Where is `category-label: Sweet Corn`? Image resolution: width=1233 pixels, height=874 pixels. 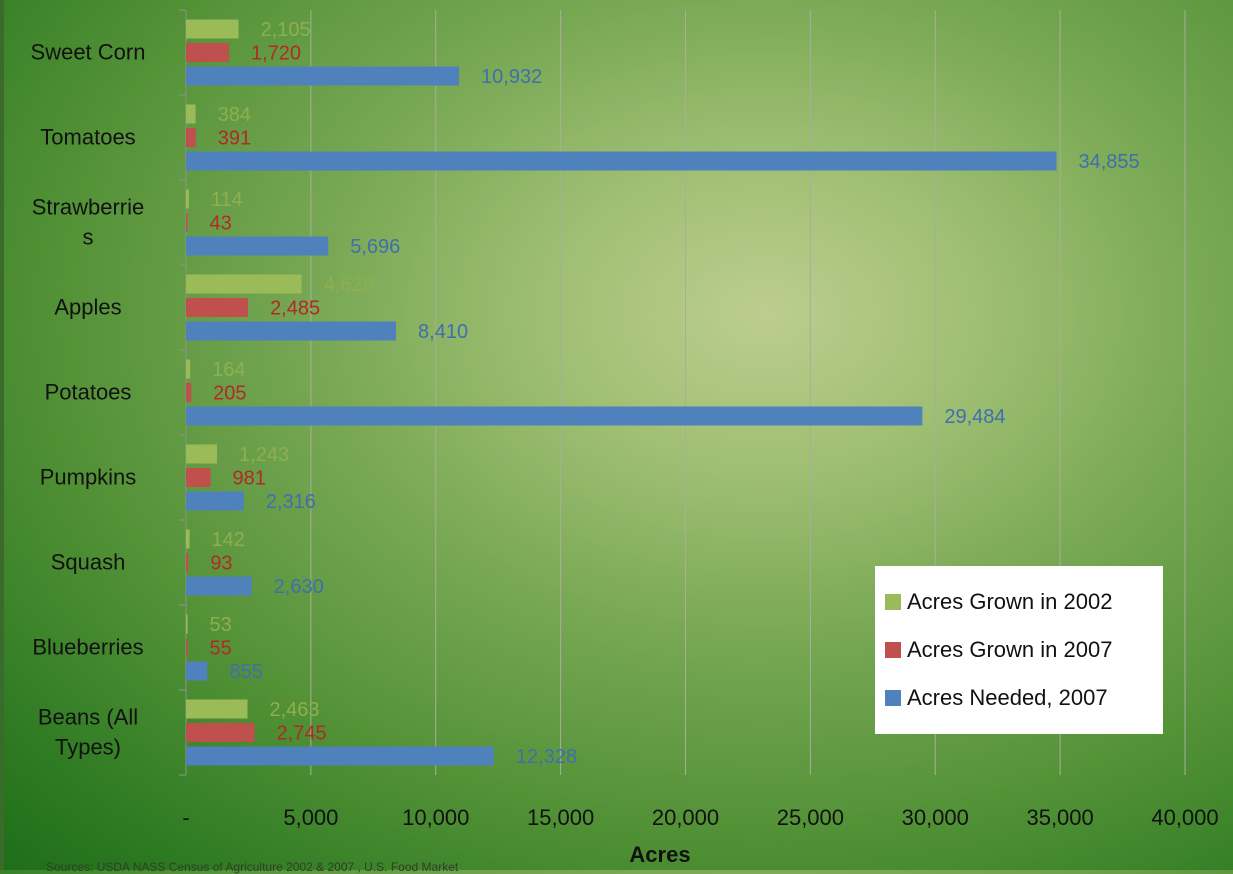
category-label: Sweet Corn is located at coordinates (88, 52).